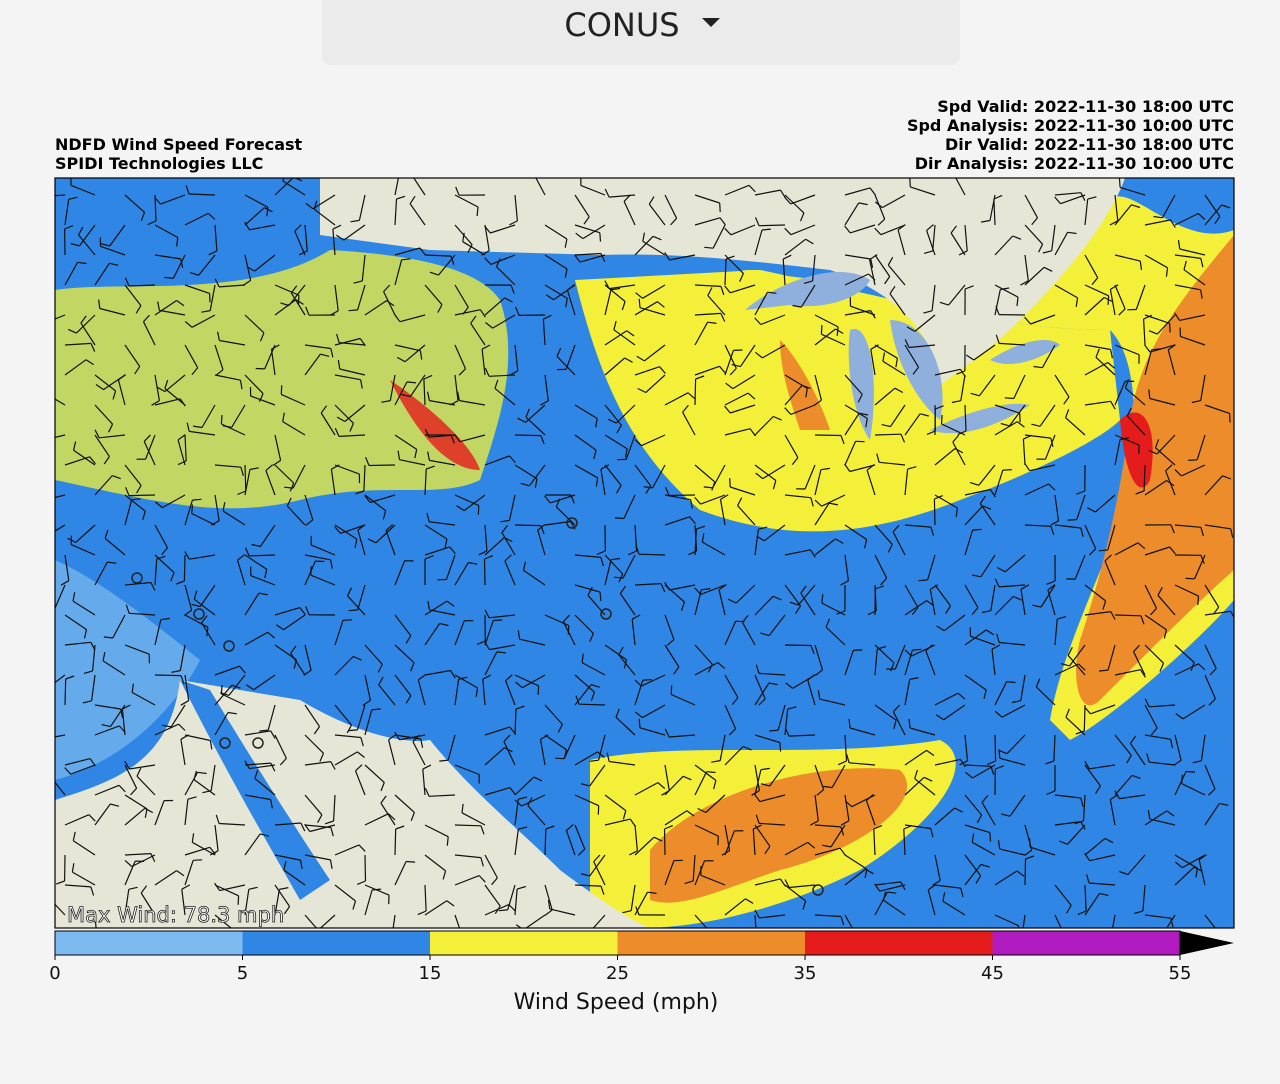 The width and height of the screenshot is (1280, 1084). What do you see at coordinates (711, 22) in the screenshot?
I see `dropdown-caret` at bounding box center [711, 22].